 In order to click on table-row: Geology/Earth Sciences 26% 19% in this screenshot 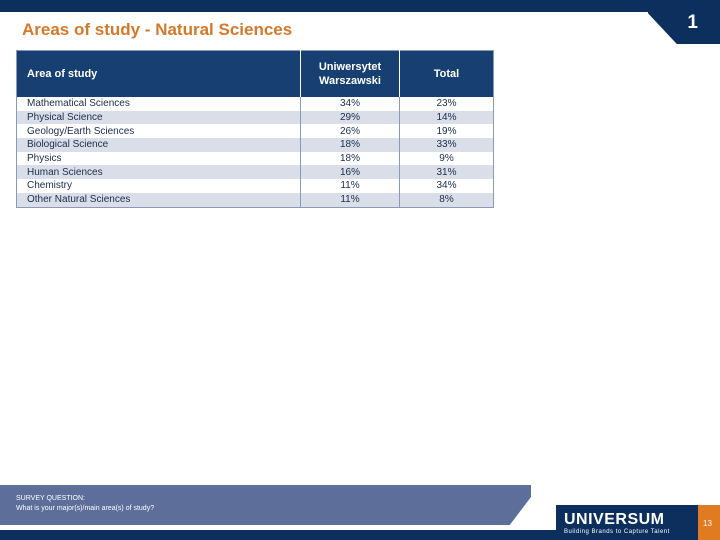, I will do `click(255, 131)`.